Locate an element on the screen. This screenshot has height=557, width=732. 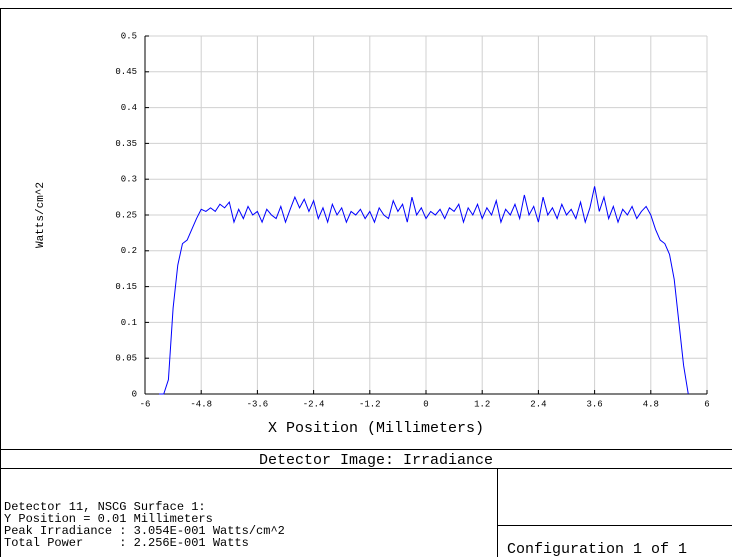
chart-title: Detector Image: Irradiance is located at coordinates (376, 460).